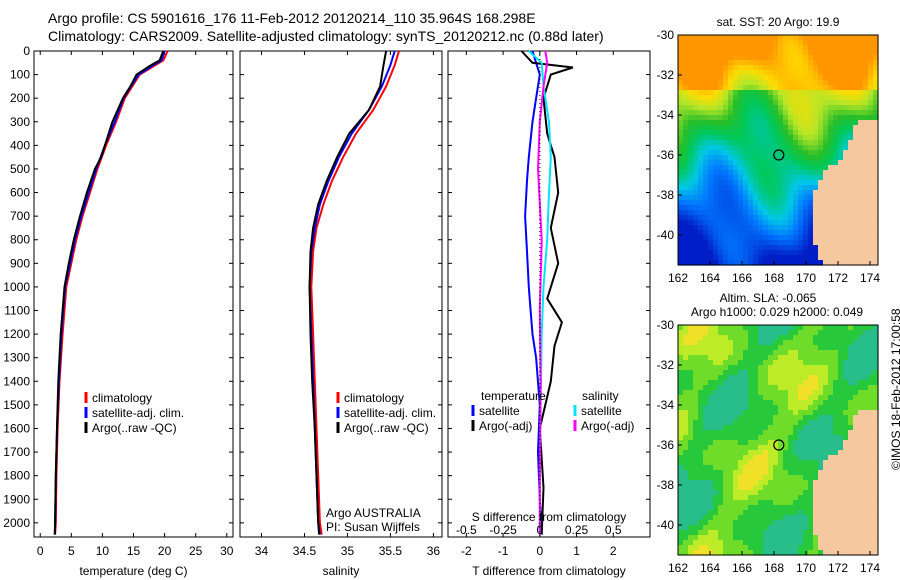 The image size is (900, 580). I want to click on sla-map: 162 164 166 168 170 172 174-30-32-34-36-38-40, so click(769, 446).